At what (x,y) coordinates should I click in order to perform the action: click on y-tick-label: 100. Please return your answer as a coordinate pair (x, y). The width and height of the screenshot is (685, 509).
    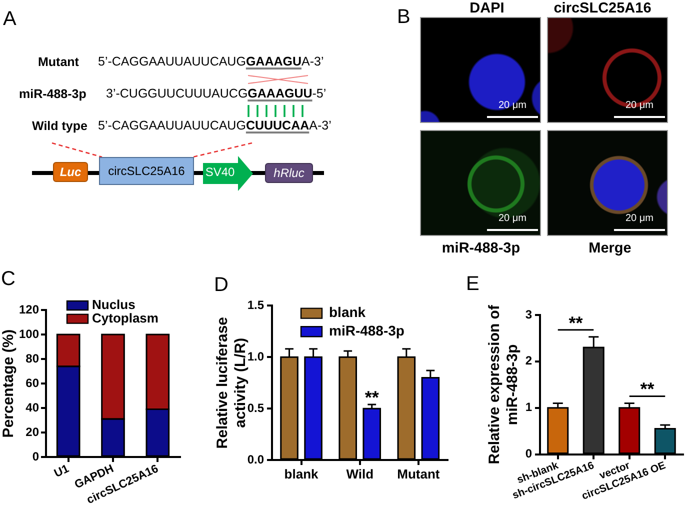
    Looking at the image, I should click on (29, 333).